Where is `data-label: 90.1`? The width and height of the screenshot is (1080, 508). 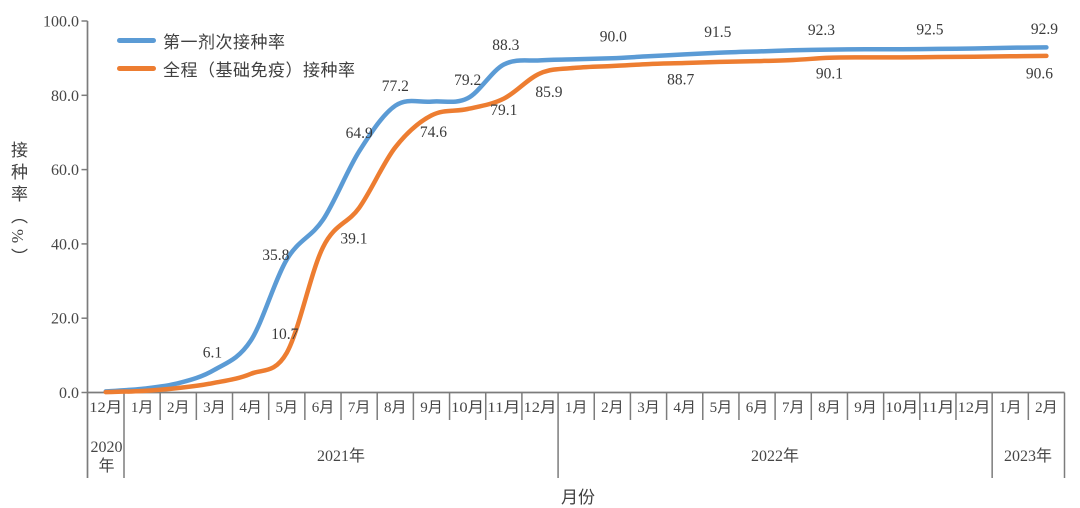 data-label: 90.1 is located at coordinates (829, 73).